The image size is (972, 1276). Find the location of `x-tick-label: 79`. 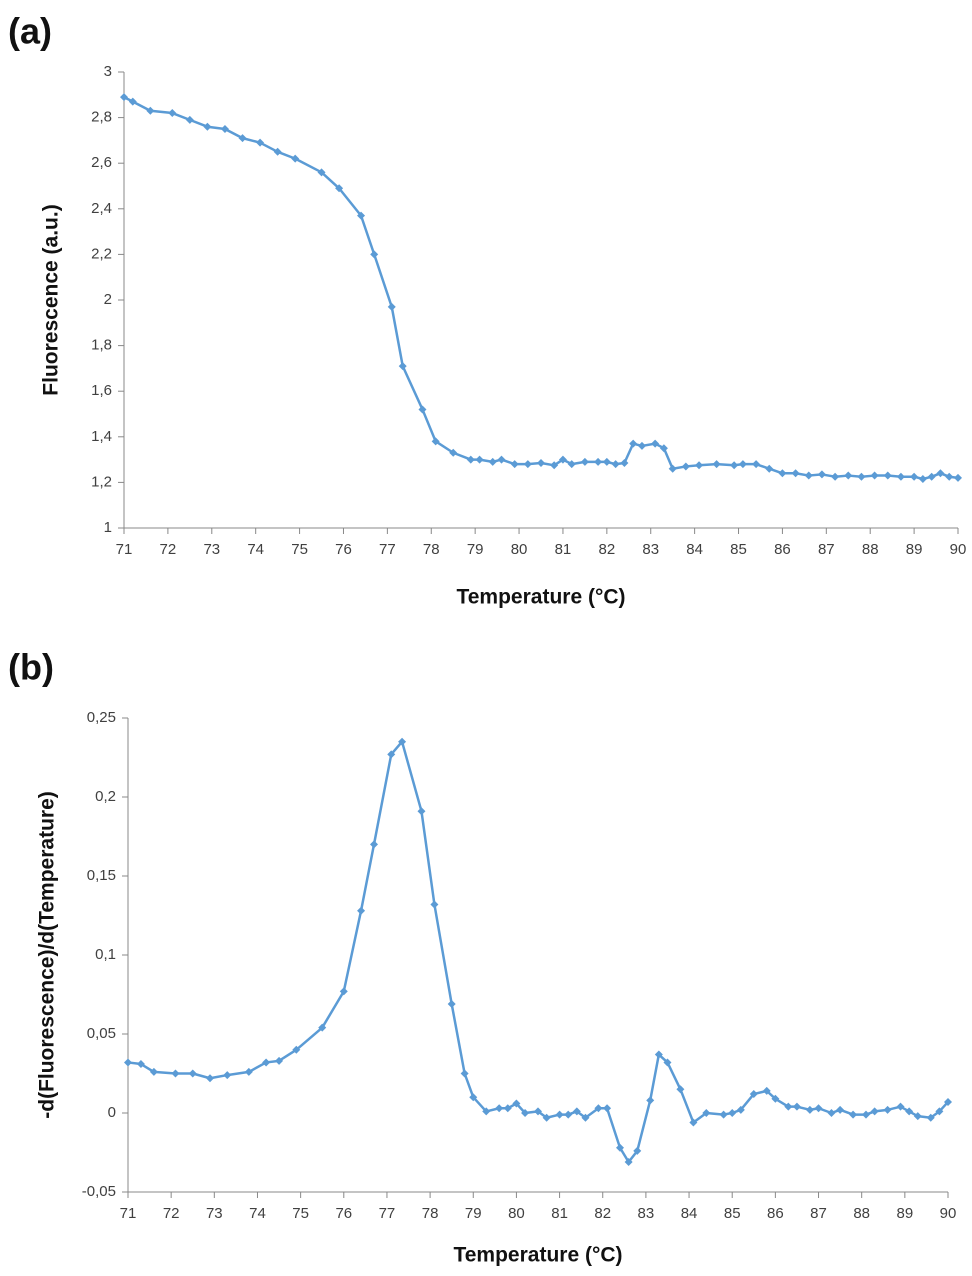

x-tick-label: 79 is located at coordinates (475, 549).